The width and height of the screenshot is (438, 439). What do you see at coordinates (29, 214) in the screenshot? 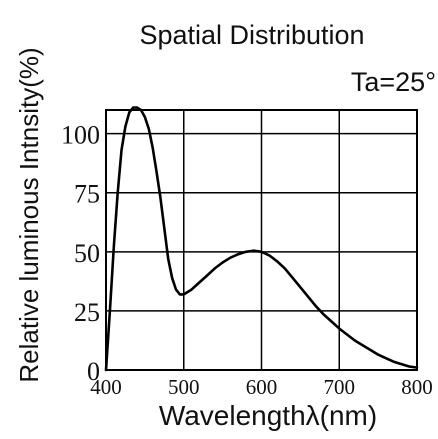
I see `y-axis-label: Relative luminous Intnsity(%)` at bounding box center [29, 214].